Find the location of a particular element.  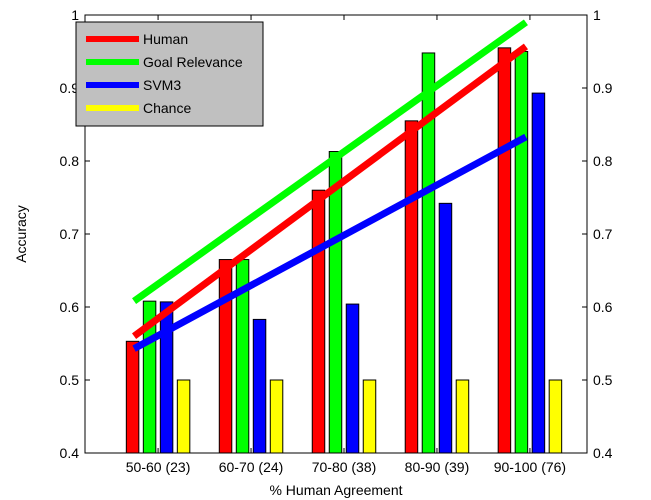

x-tick-label: 90-100 (76) is located at coordinates (530, 467).